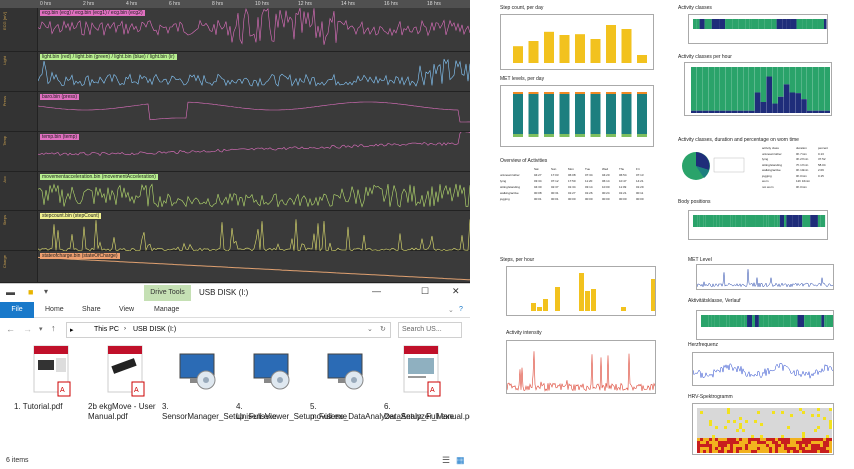 The image size is (854, 469). What do you see at coordinates (27, 329) in the screenshot?
I see `forward-icon: →` at bounding box center [27, 329].